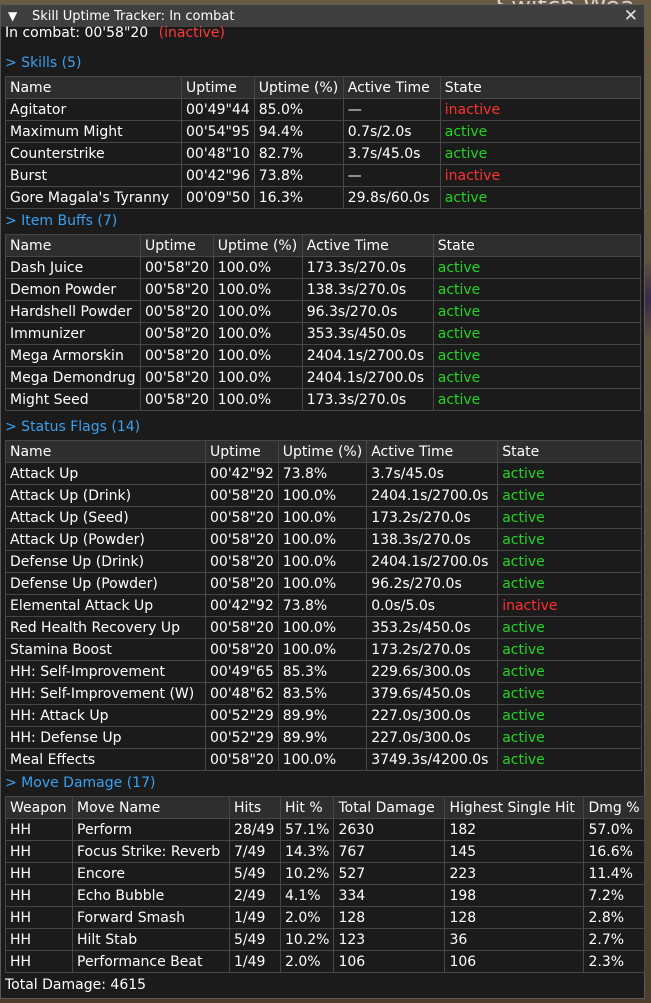  What do you see at coordinates (255, 939) in the screenshot?
I see `table-cell: 5/49` at bounding box center [255, 939].